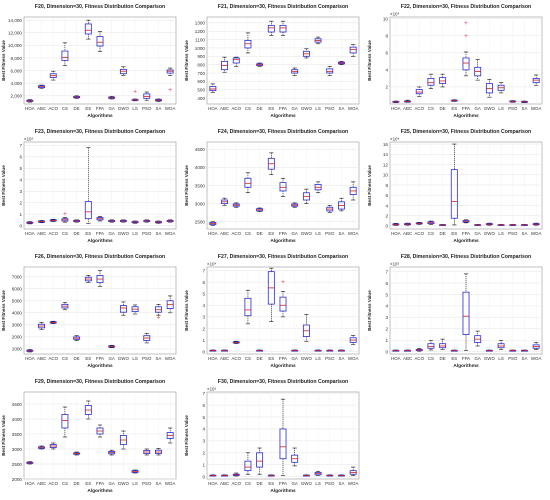  I want to click on y-tick-label: 6000, so click(17, 288).